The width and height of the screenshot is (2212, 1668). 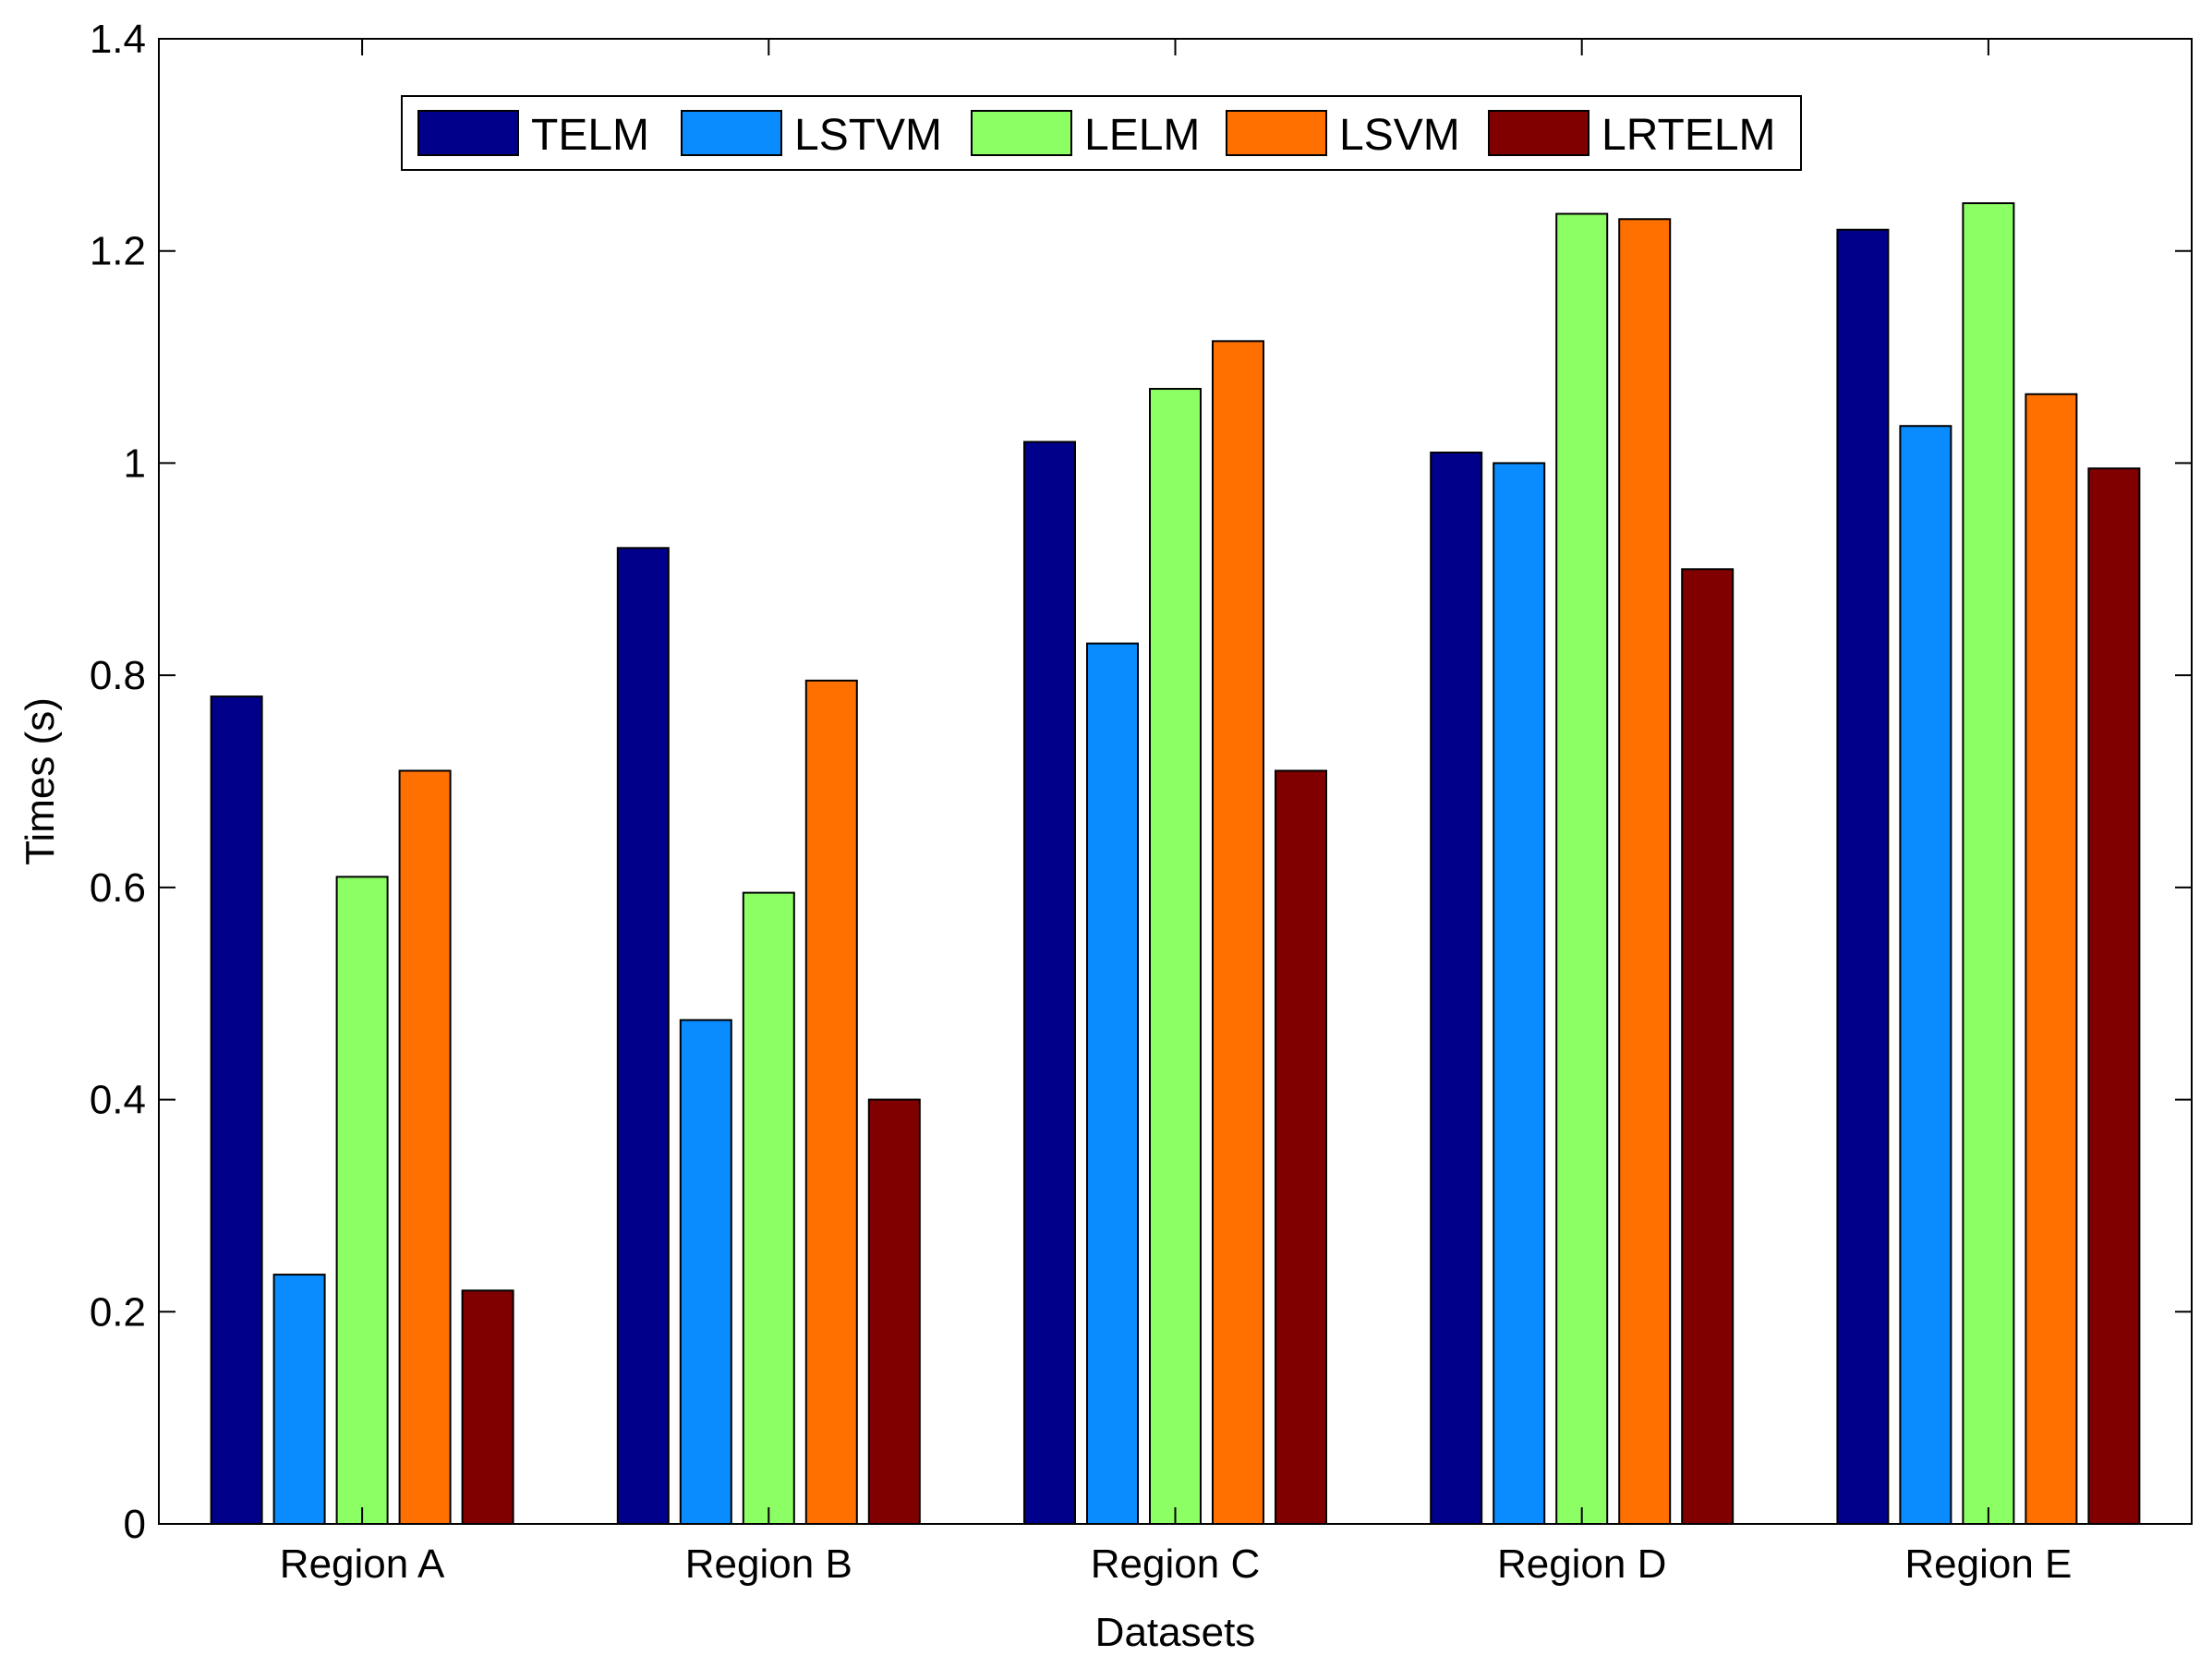 I want to click on legend-label-lelm: LELM, so click(x=1142, y=135).